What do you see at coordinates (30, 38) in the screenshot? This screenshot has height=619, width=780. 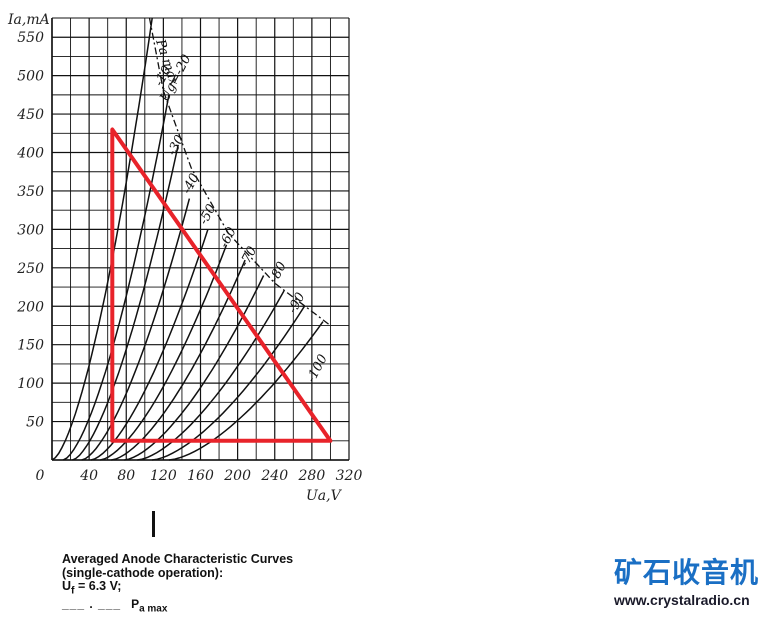 I see `y-tick-label: 550` at bounding box center [30, 38].